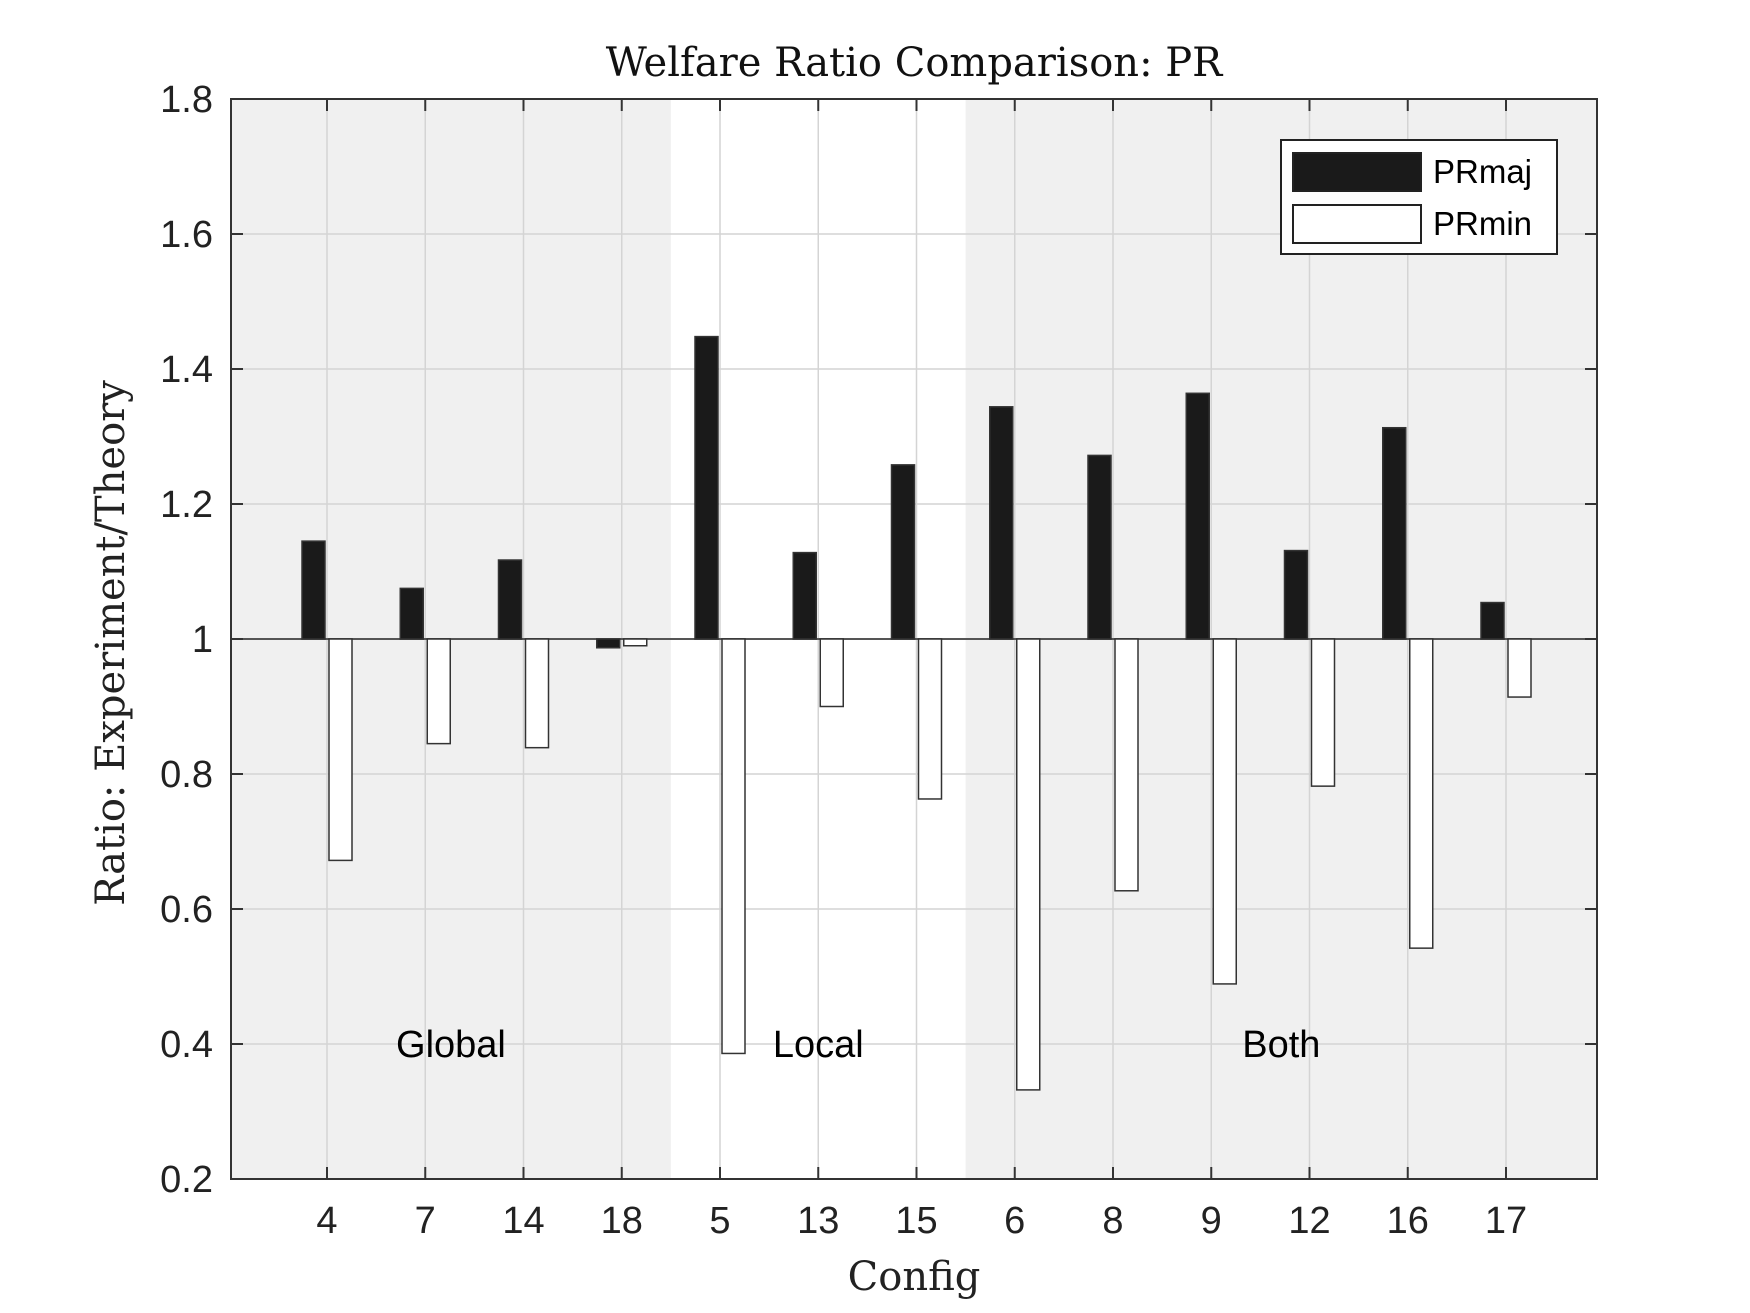  Describe the element at coordinates (186, 235) in the screenshot. I see `y-tick-label: 1.6` at that location.